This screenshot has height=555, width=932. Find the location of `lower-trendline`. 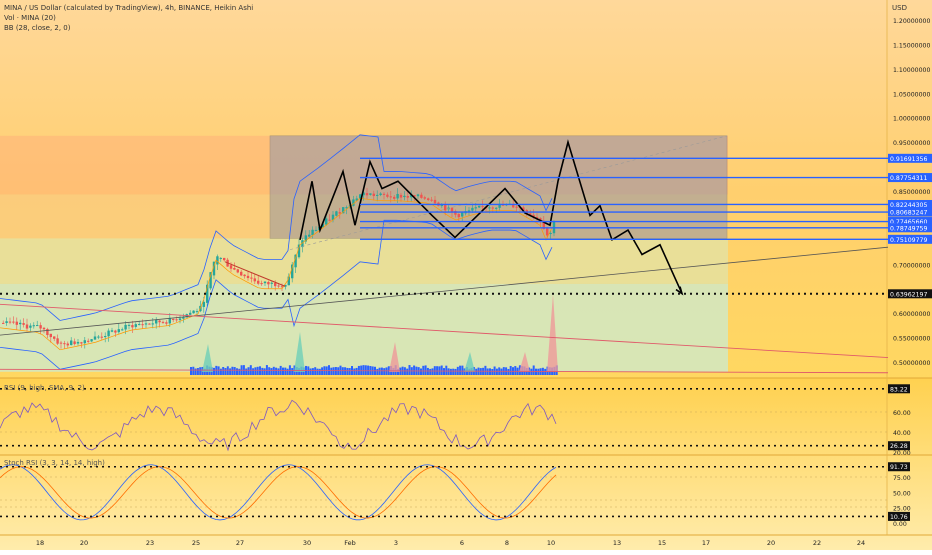

lower-trendline is located at coordinates (444, 371).